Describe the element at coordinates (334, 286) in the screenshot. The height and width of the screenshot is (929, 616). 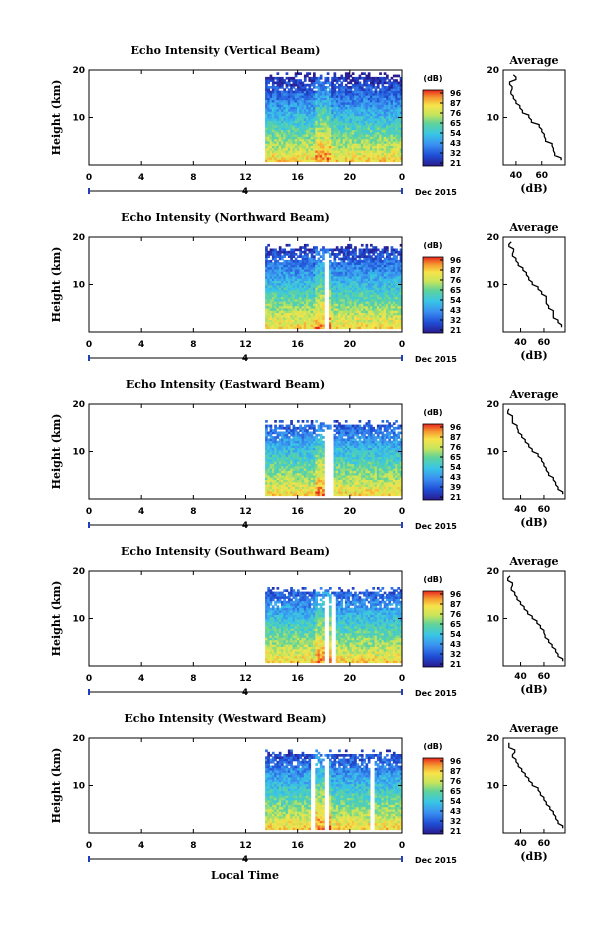
I see `heatmap-cells` at that location.